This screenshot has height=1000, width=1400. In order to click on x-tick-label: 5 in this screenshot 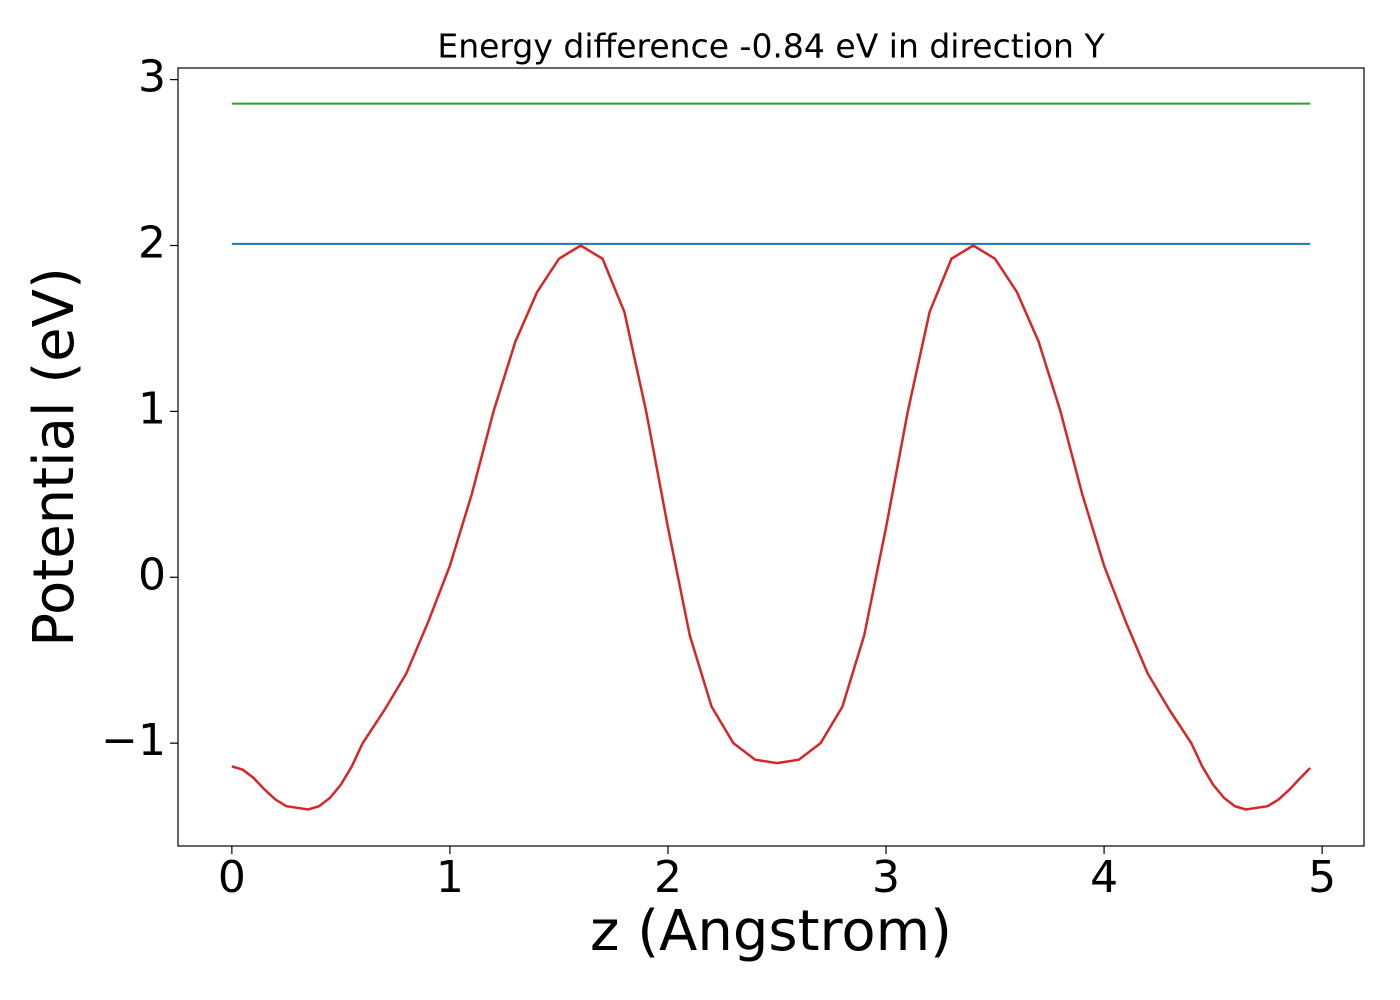, I will do `click(1322, 877)`.